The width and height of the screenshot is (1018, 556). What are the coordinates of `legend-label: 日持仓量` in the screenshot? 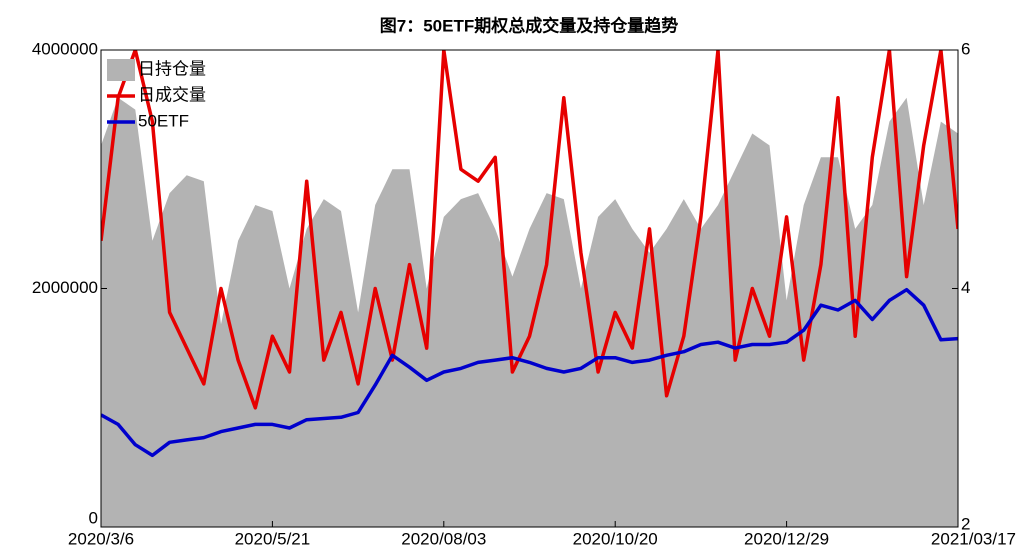 It's located at (172, 68).